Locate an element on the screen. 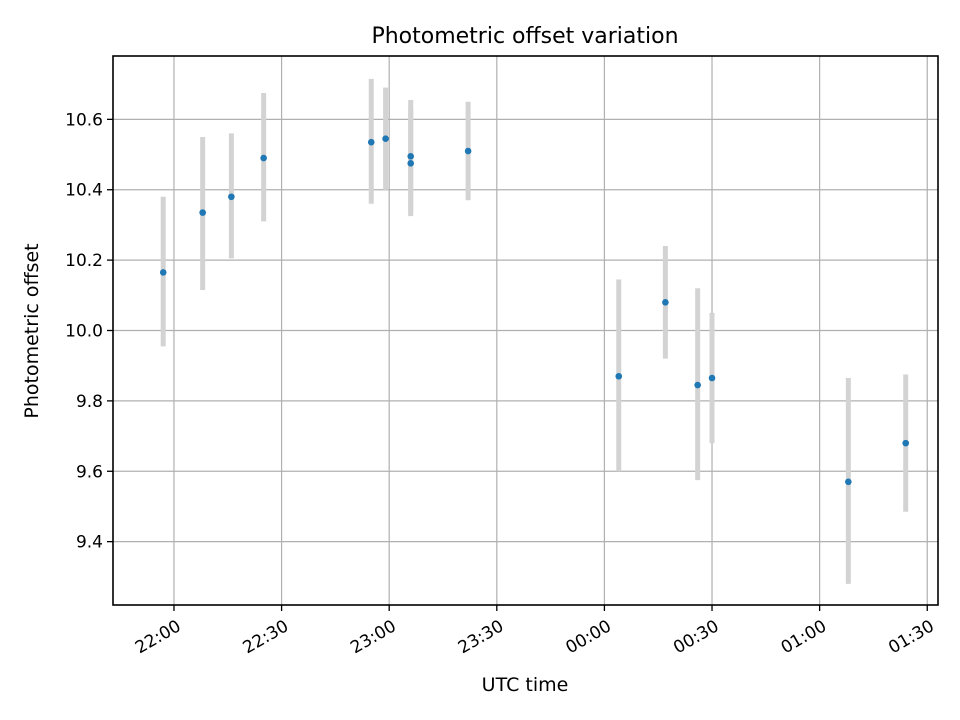 This screenshot has height=720, width=960. y-axis-ticks: 9.4 9.6 9.8 10.0 10.2 10.4 10.6 is located at coordinates (89, 331).